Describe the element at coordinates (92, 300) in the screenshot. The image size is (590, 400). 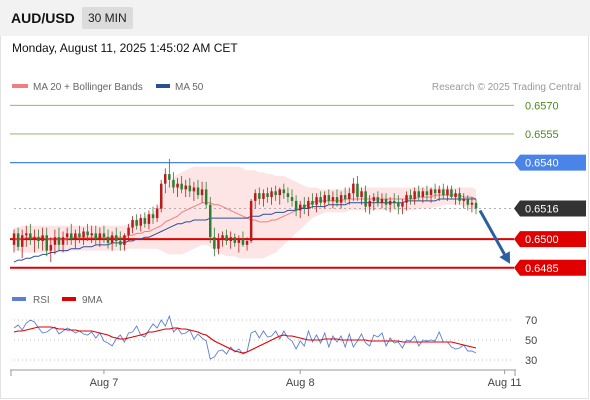
I see `legend-9ma-label: 9MA` at that location.